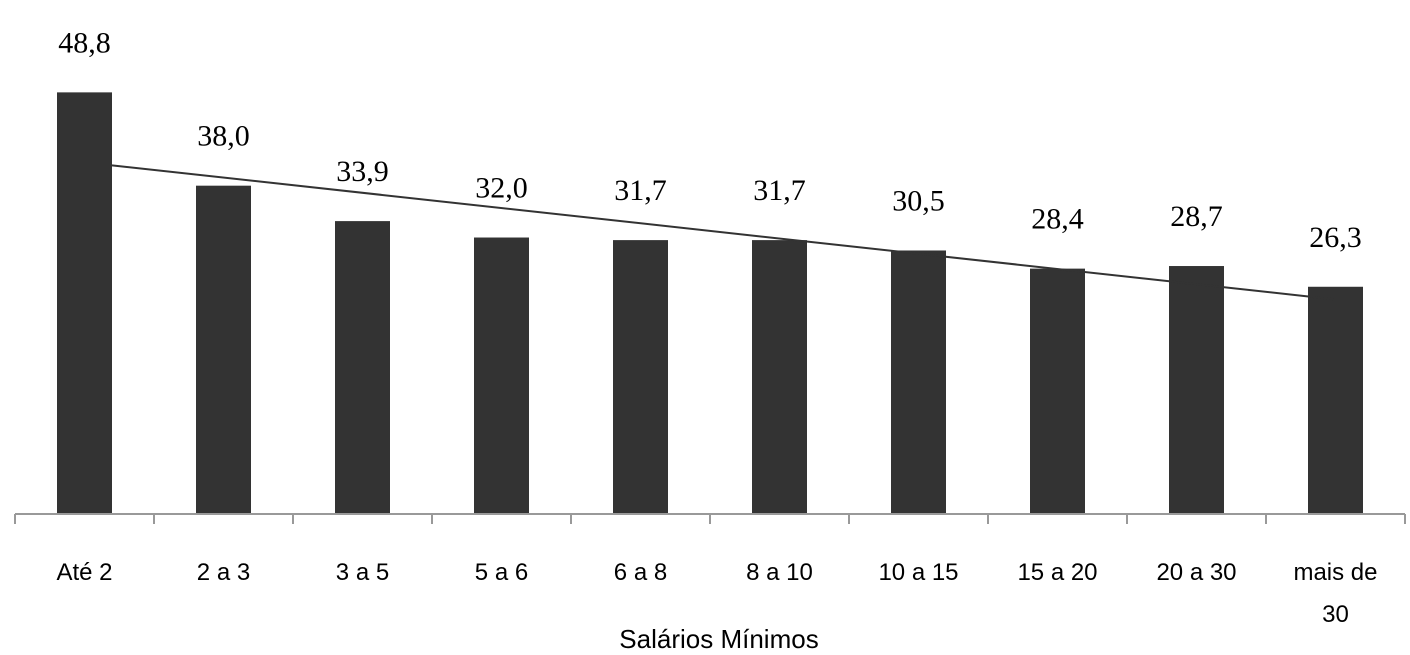  I want to click on data-label: 28,4, so click(1057, 219).